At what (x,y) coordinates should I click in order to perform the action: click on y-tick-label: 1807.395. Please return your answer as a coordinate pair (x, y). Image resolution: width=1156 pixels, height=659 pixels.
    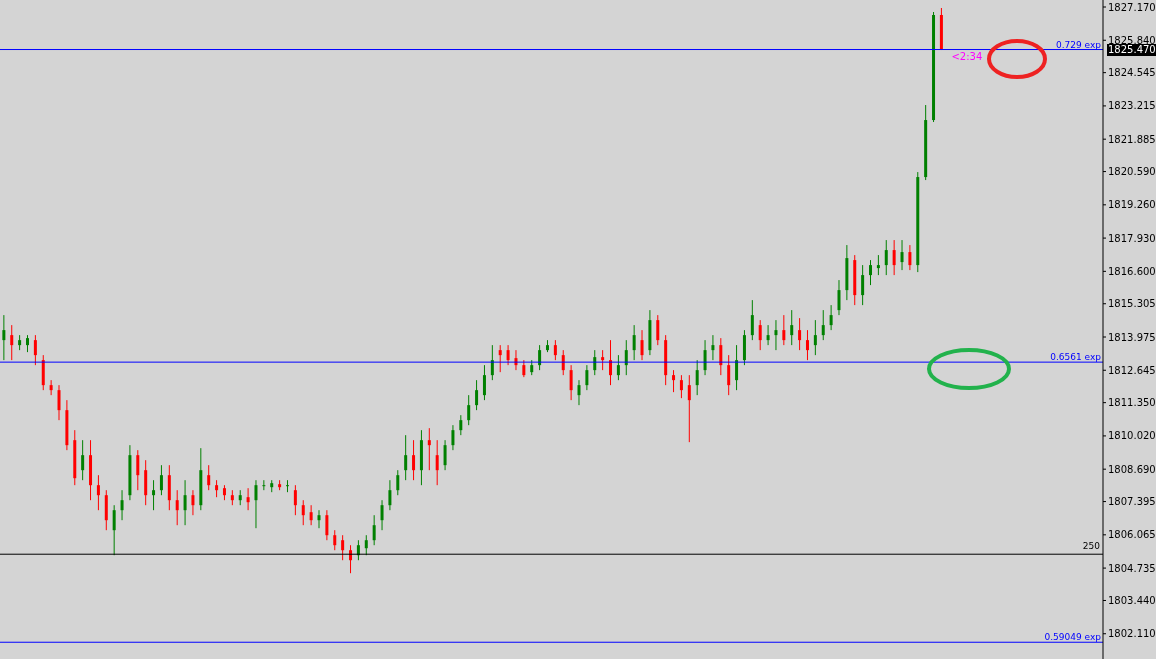
    Looking at the image, I should click on (1132, 502).